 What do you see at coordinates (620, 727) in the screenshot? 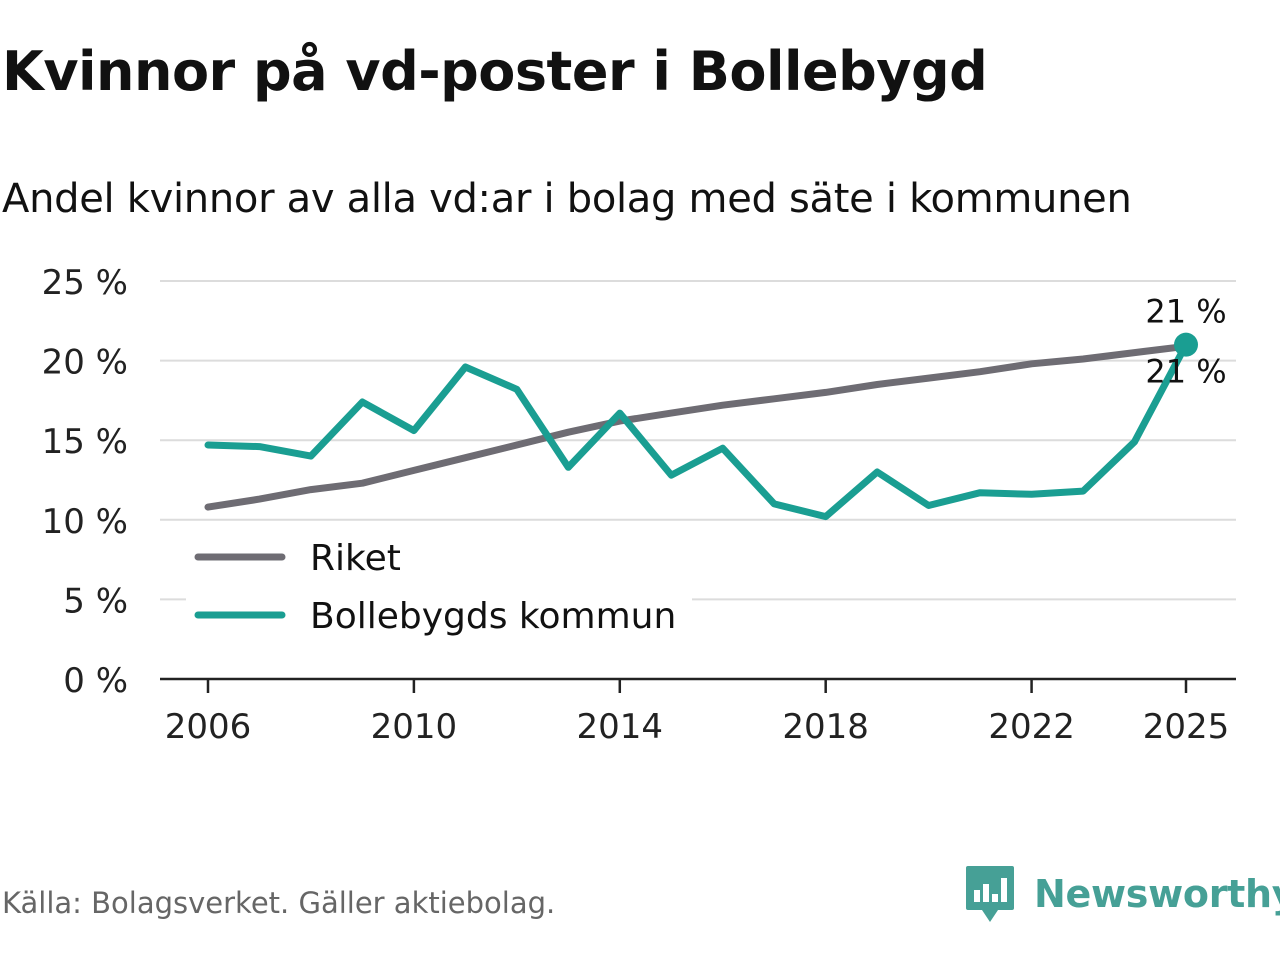
I see `x-tick-label: 2014` at bounding box center [620, 727].